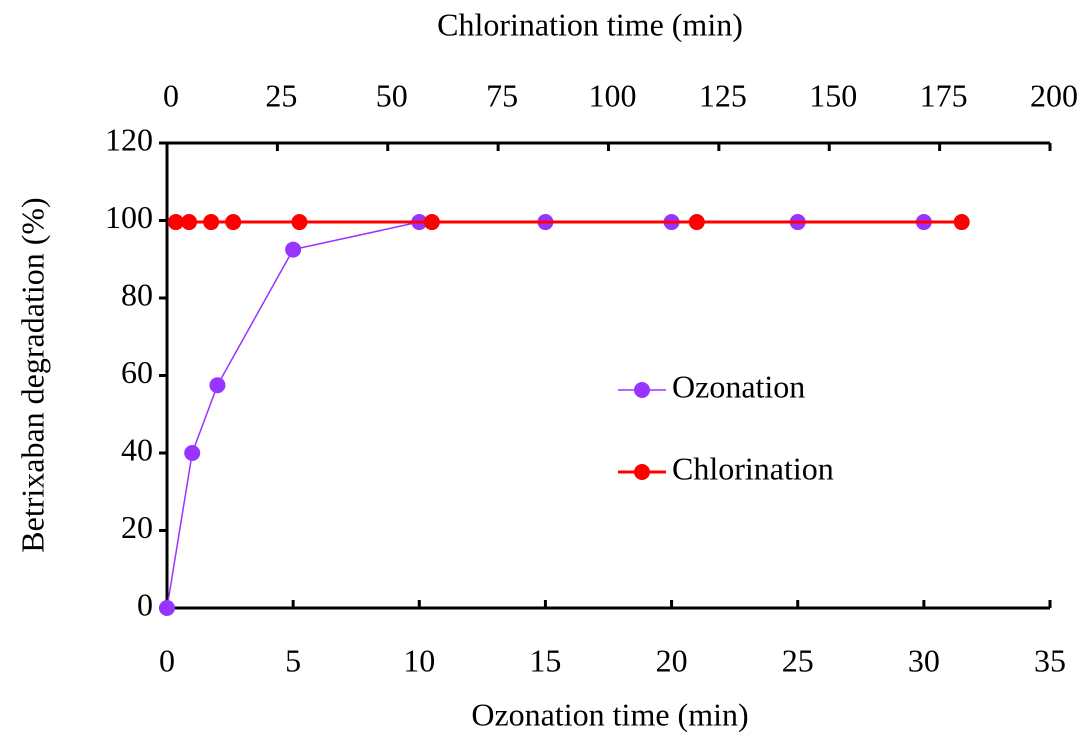  What do you see at coordinates (137, 294) in the screenshot?
I see `y-tick-label: 80` at bounding box center [137, 294].